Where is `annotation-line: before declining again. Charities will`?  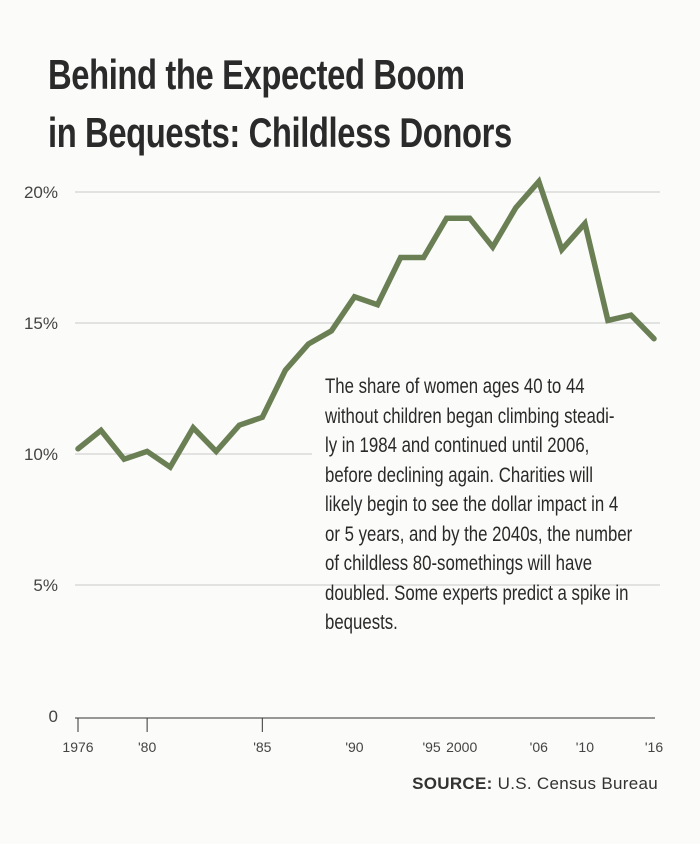
annotation-line: before declining again. Charities will is located at coordinates (459, 475).